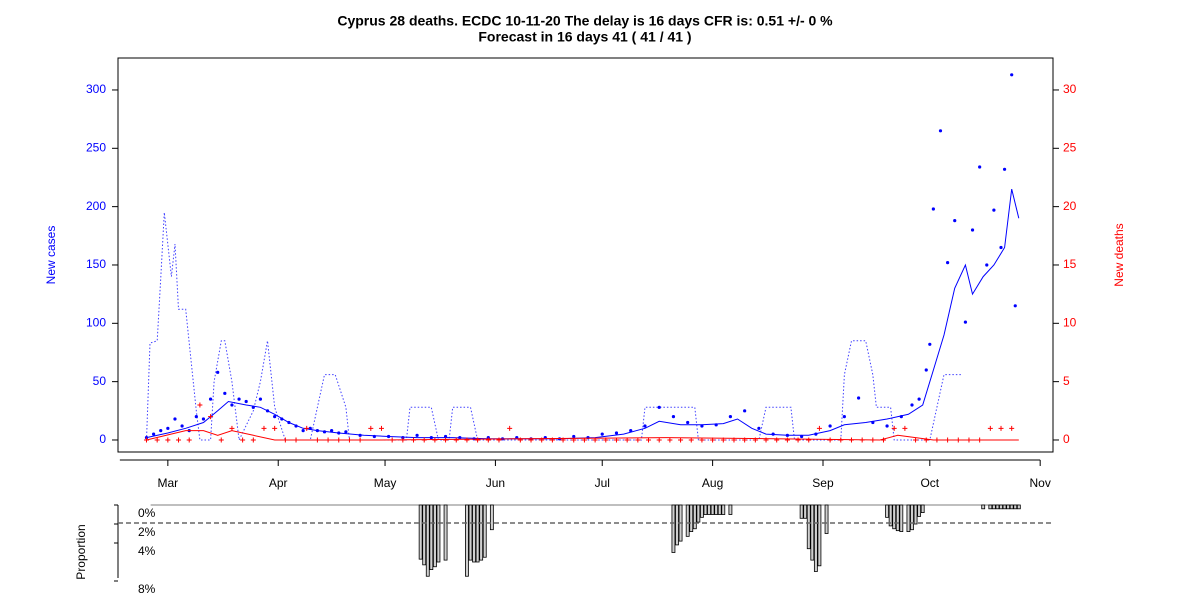 The width and height of the screenshot is (1200, 600). Describe the element at coordinates (385, 483) in the screenshot. I see `x-tick-label: May` at that location.